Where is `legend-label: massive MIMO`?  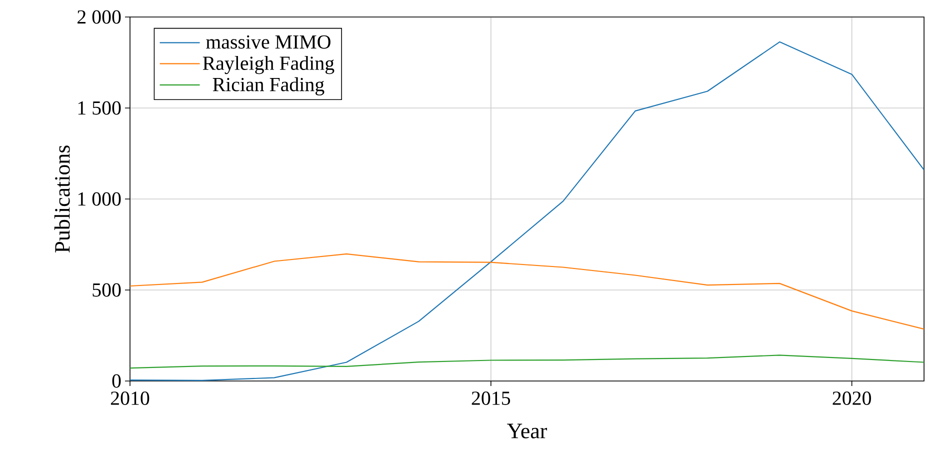
legend-label: massive MIMO is located at coordinates (268, 42).